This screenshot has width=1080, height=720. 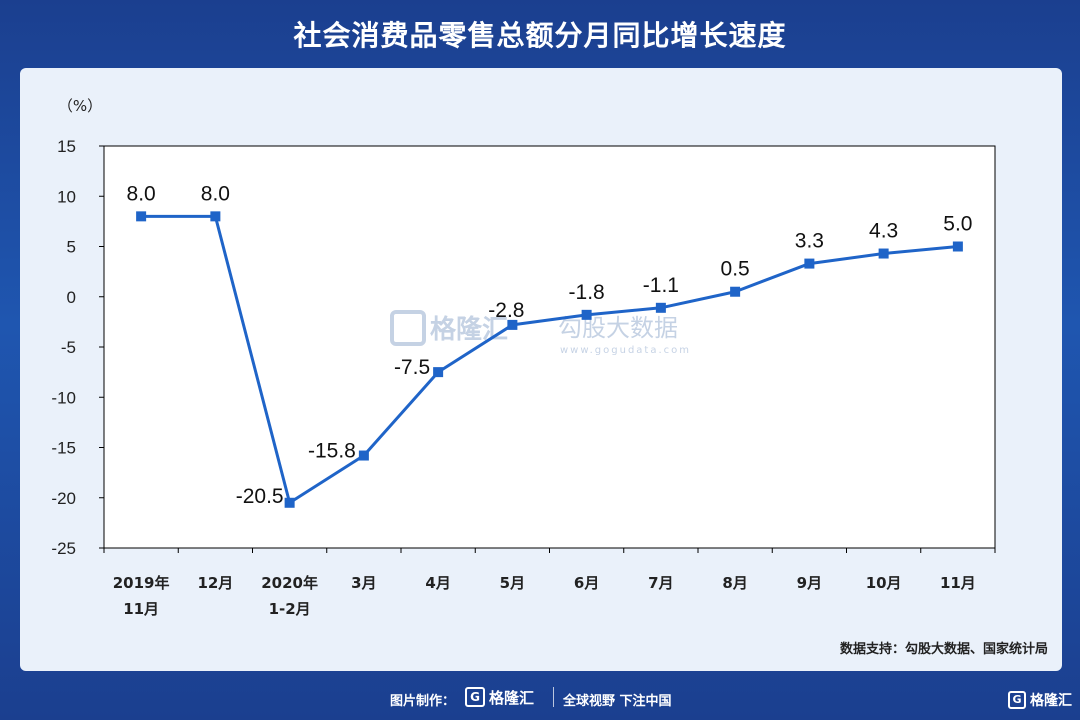 I want to click on gelonghui-logo-icon: G, so click(x=475, y=697).